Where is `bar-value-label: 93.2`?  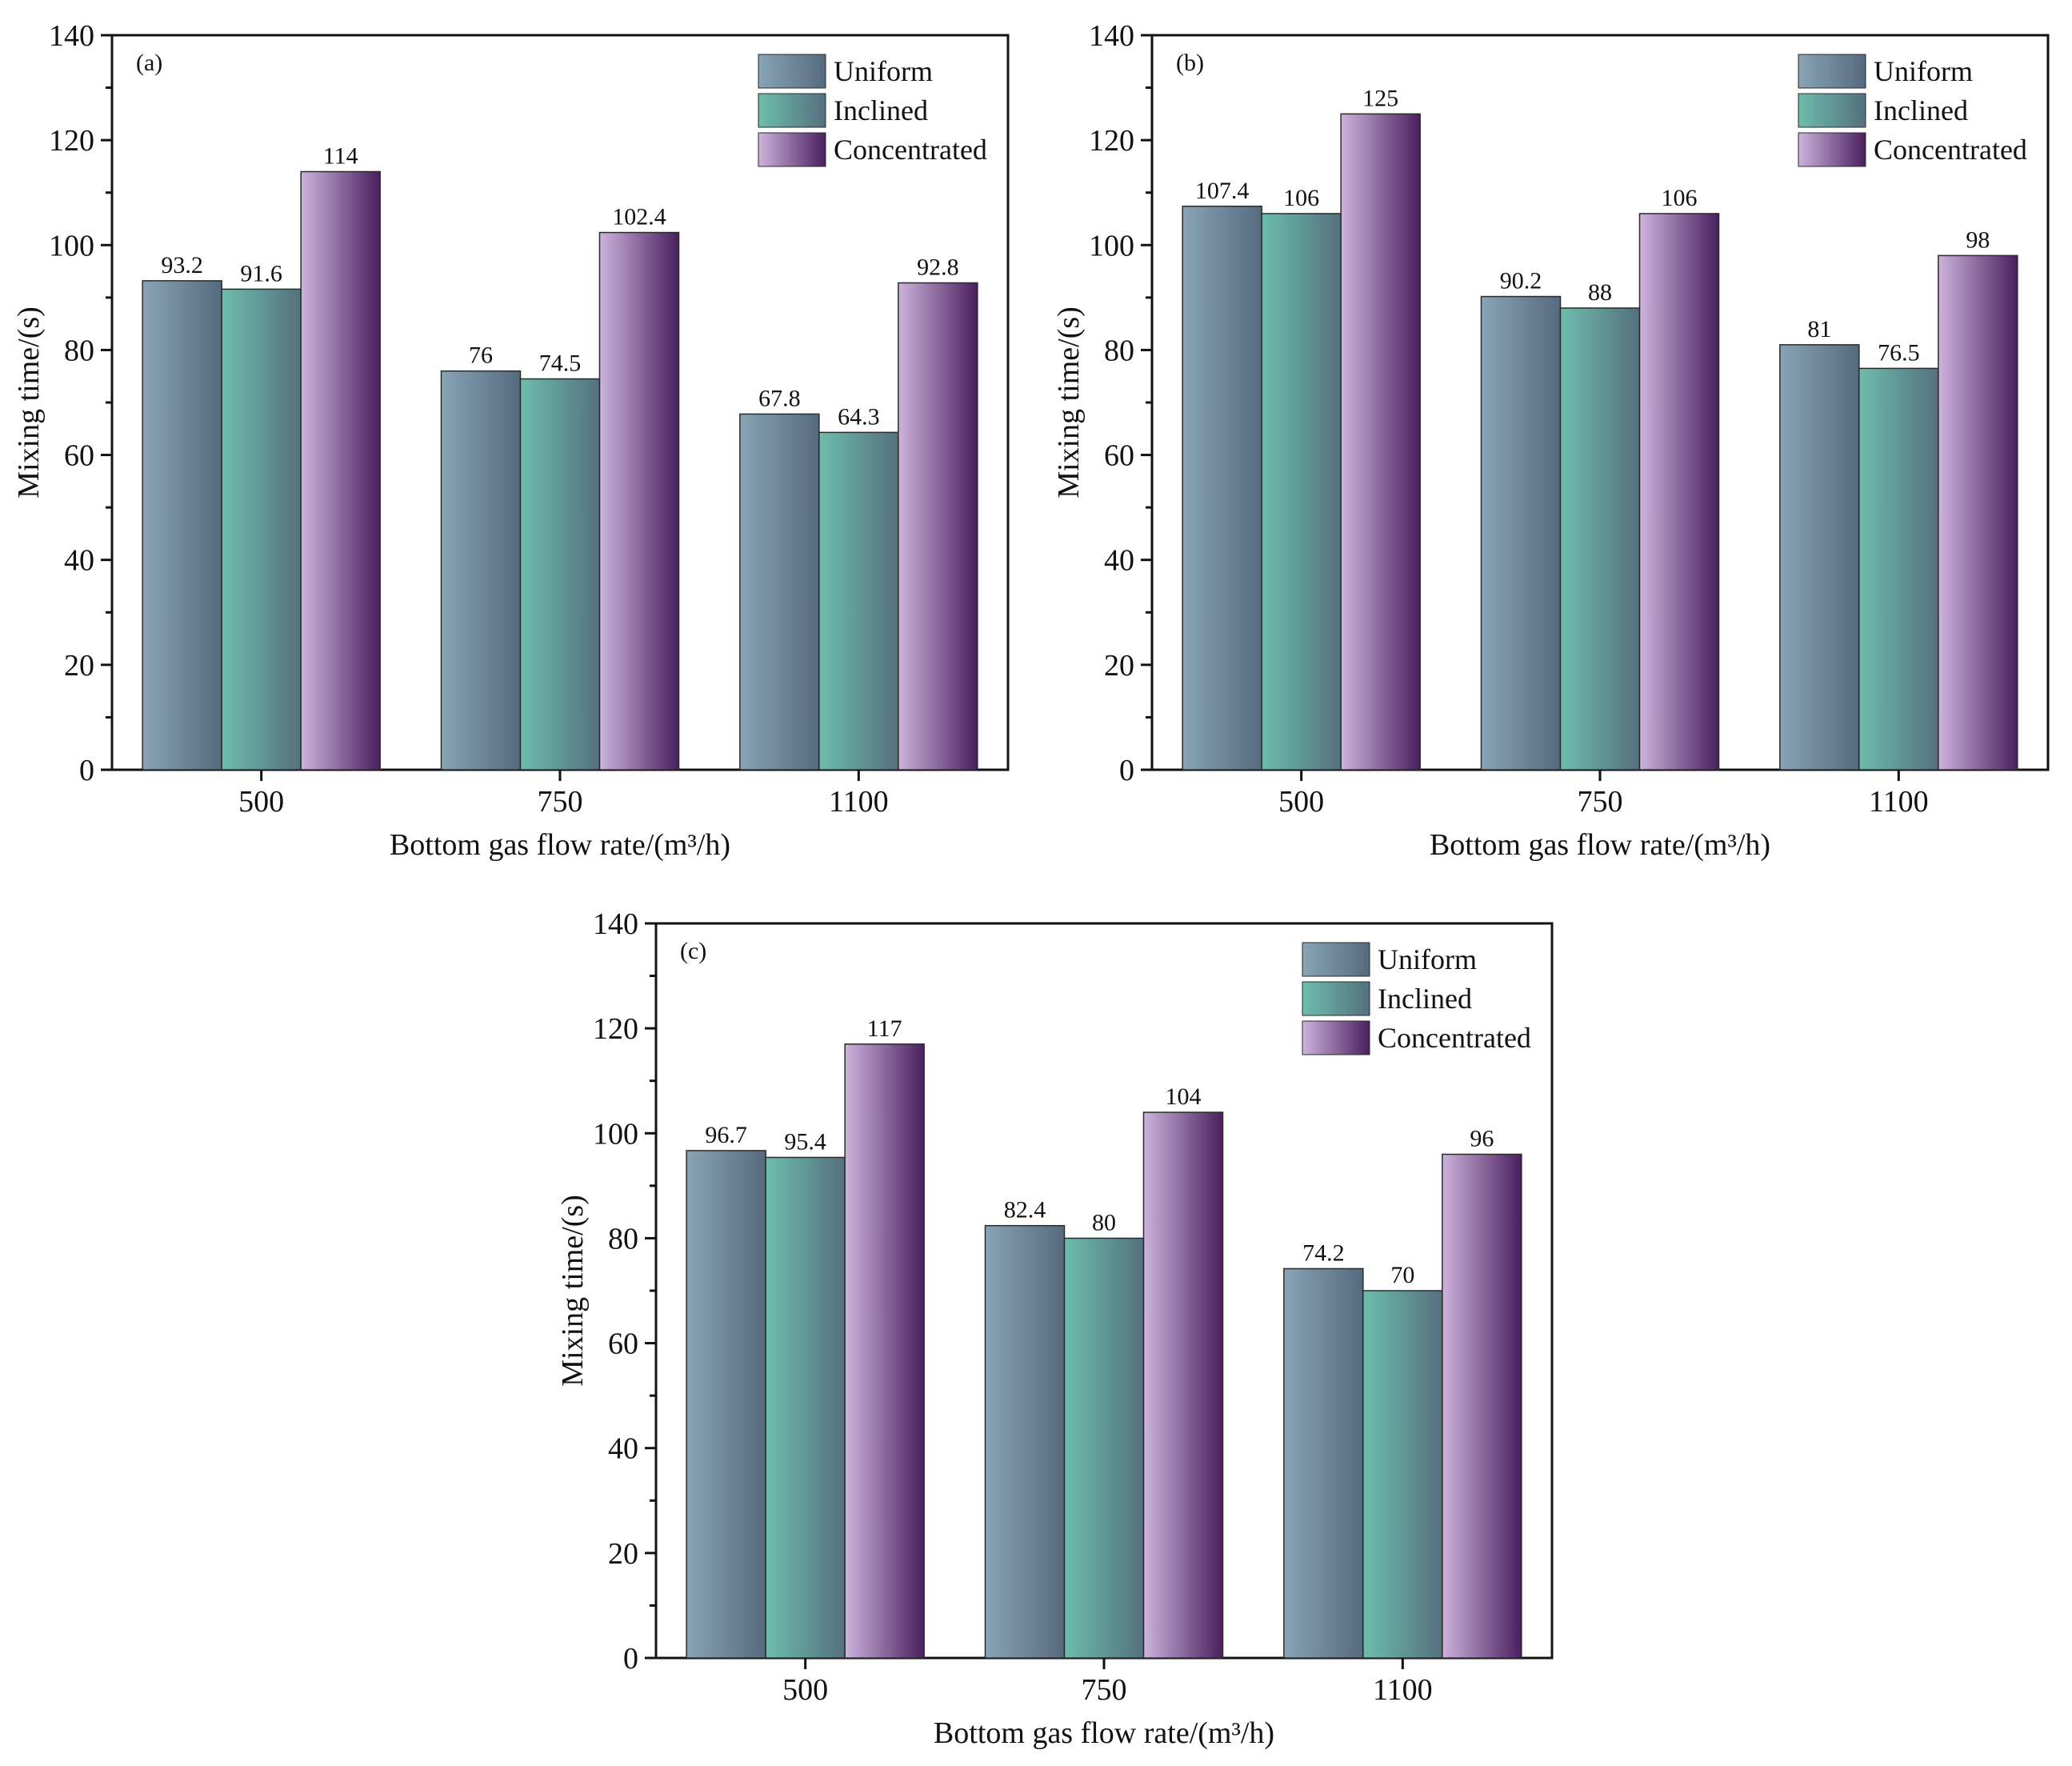
bar-value-label: 93.2 is located at coordinates (182, 265).